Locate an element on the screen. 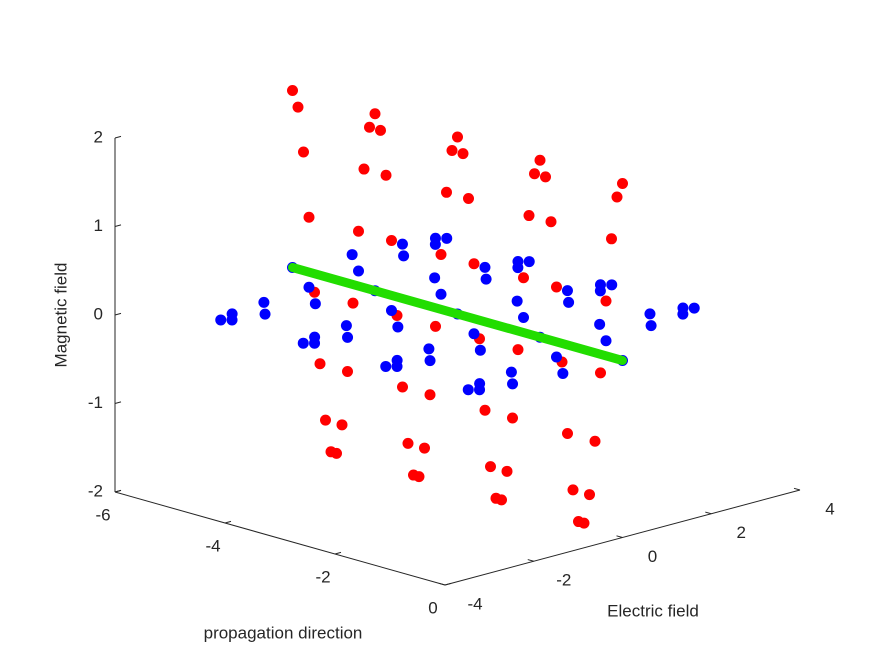 This screenshot has width=875, height=656. y-axis-label: Electric field is located at coordinates (653, 610).